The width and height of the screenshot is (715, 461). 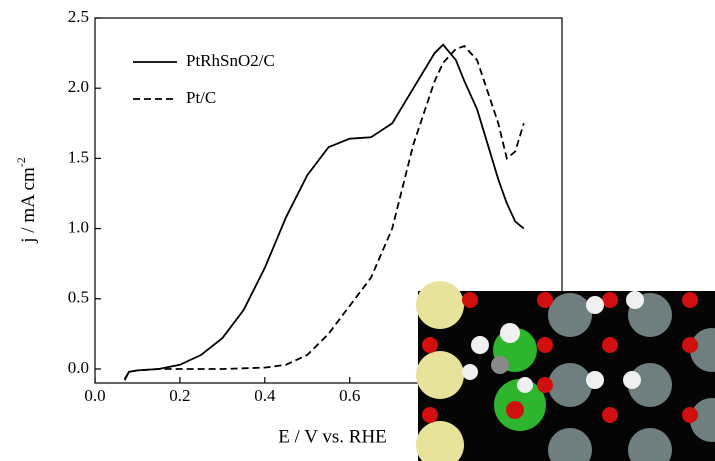 I want to click on x-axis-label: E / V vs. RHE, so click(x=332, y=436).